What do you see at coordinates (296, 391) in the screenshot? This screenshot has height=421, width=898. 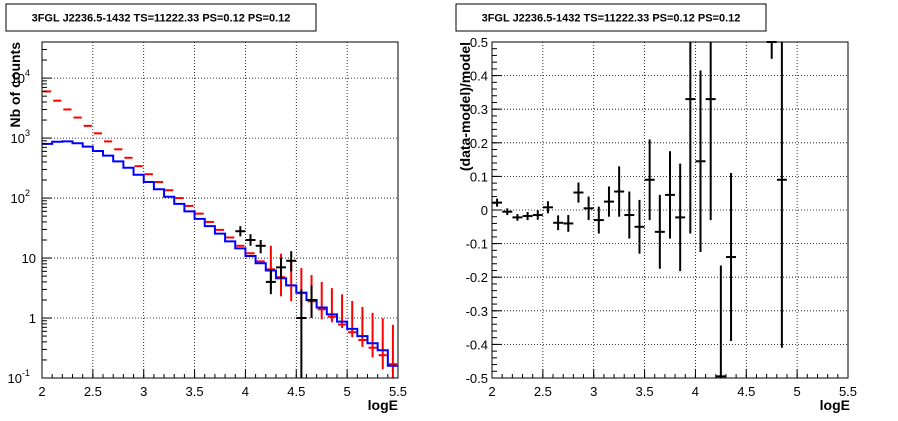 I see `left-x-tick-label: 4.5` at bounding box center [296, 391].